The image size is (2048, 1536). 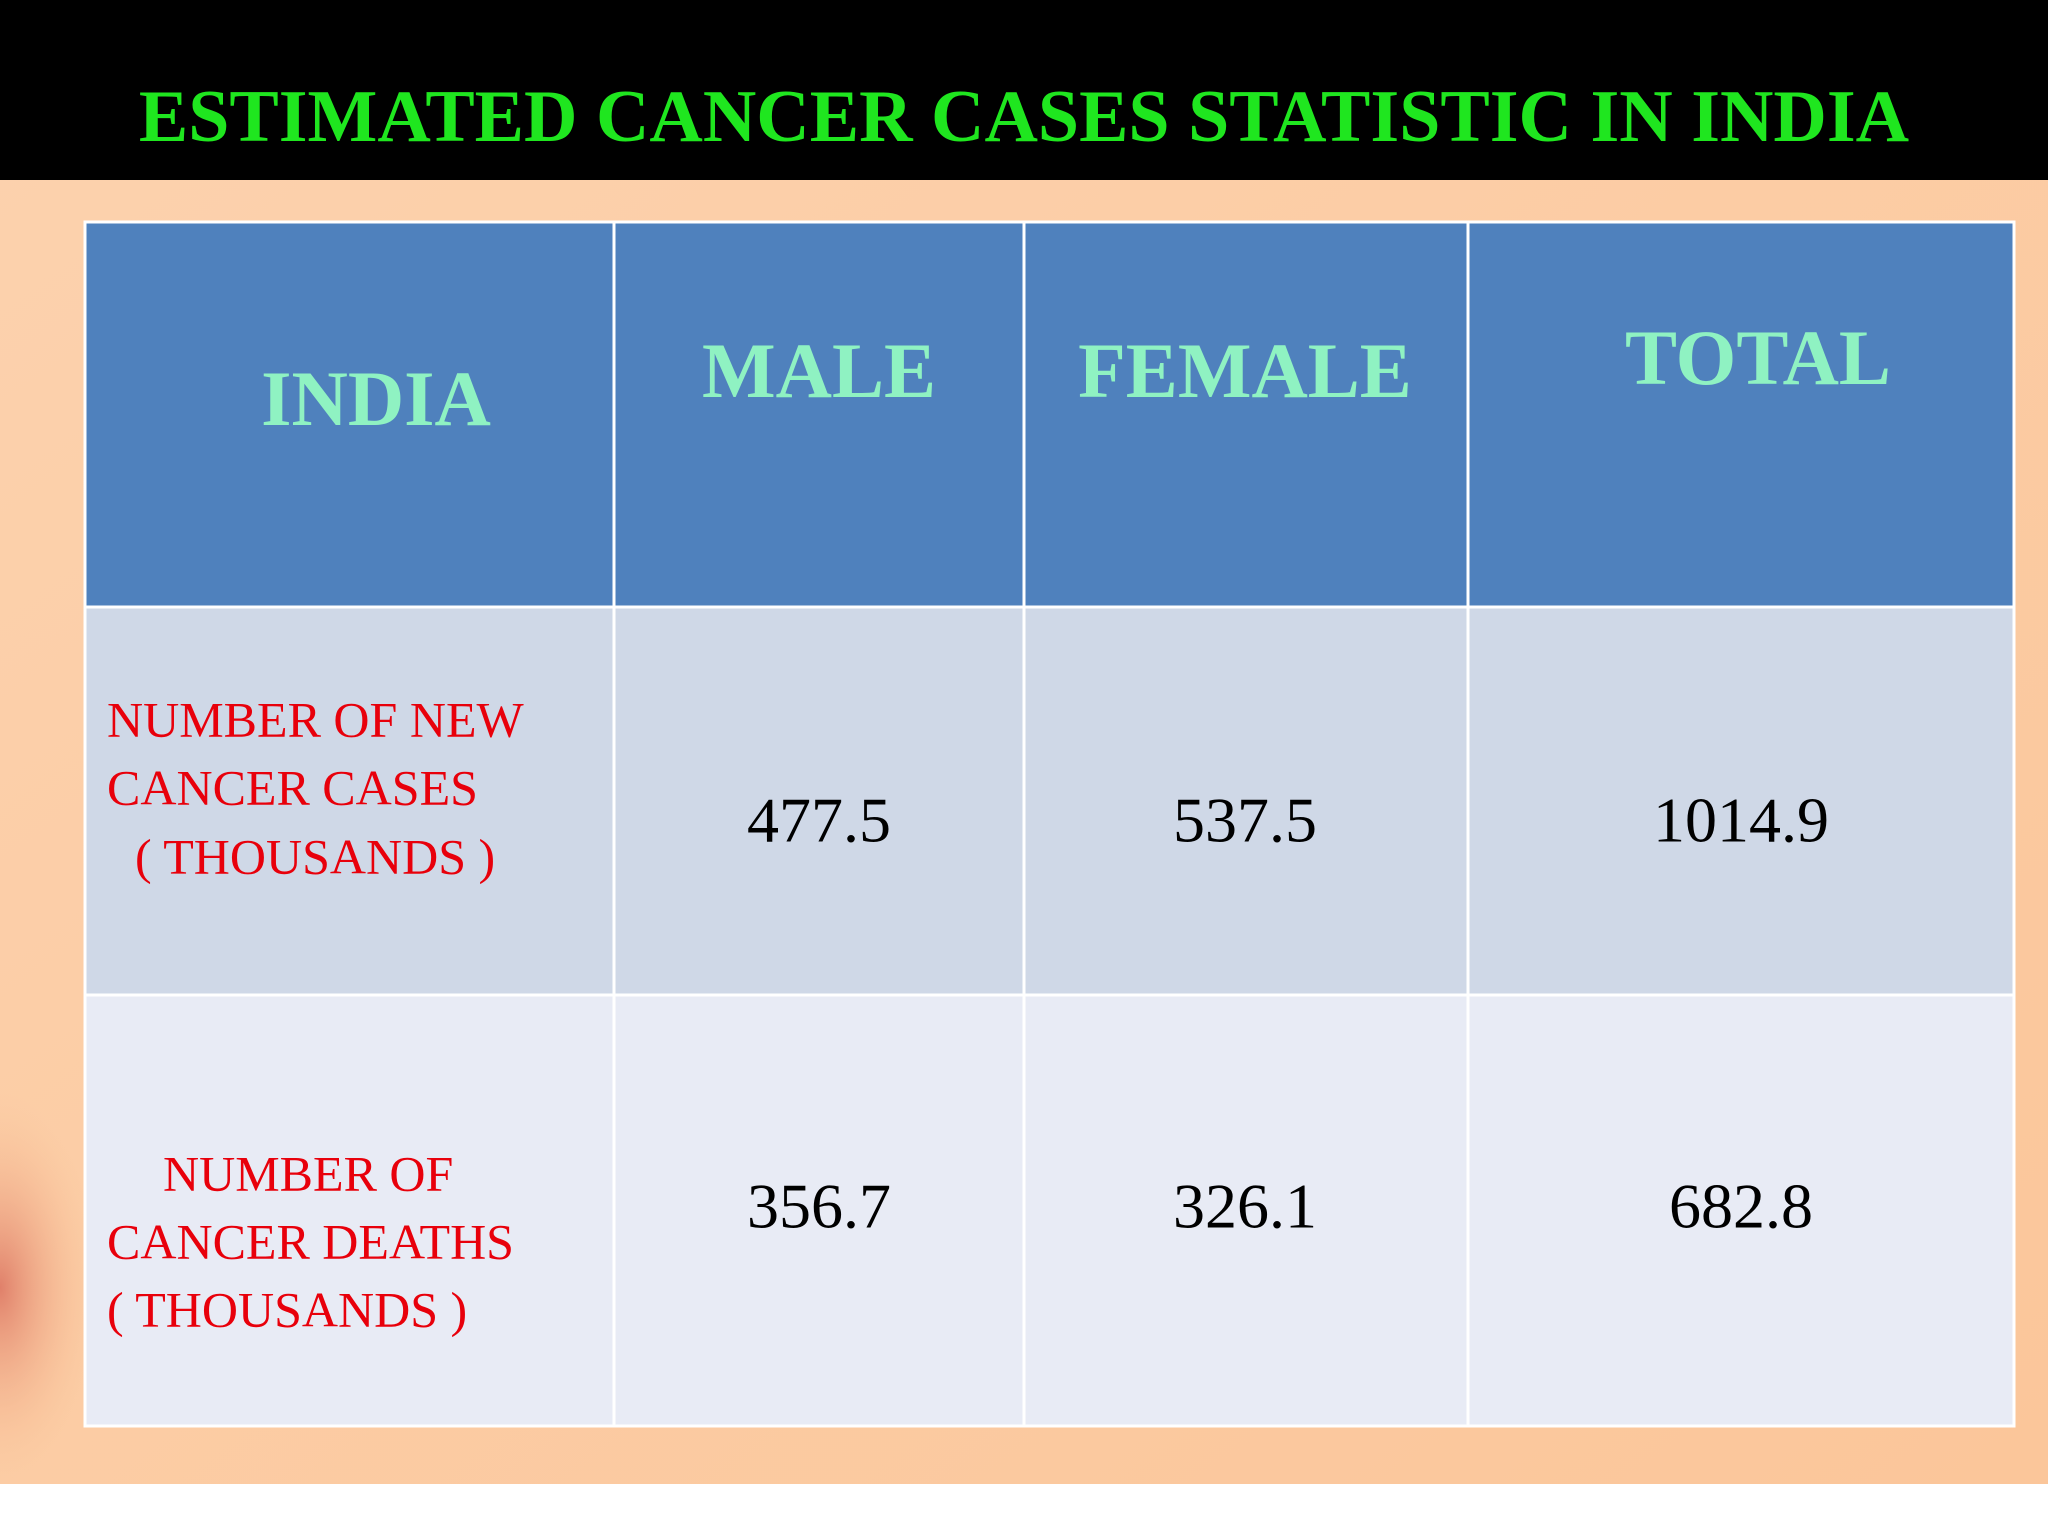 What do you see at coordinates (1024, 1510) in the screenshot?
I see `bottom-strip` at bounding box center [1024, 1510].